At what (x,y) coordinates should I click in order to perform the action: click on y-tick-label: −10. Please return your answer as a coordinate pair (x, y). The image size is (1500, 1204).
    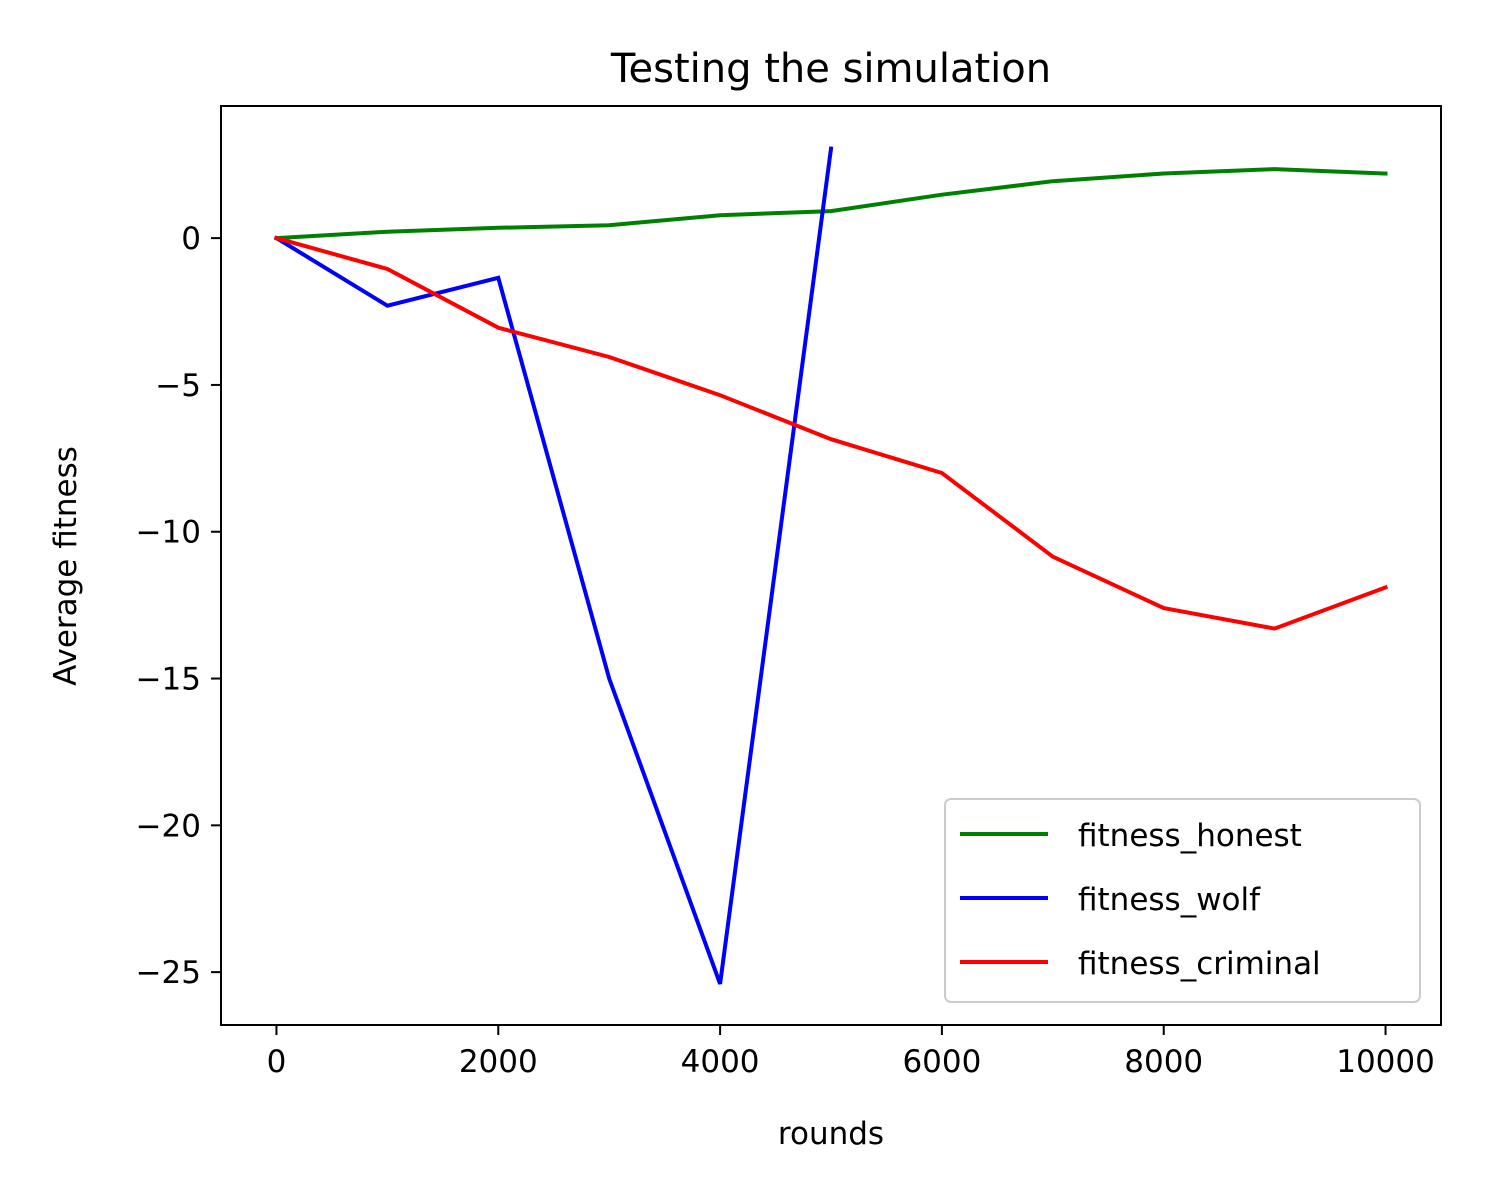
    Looking at the image, I should click on (168, 533).